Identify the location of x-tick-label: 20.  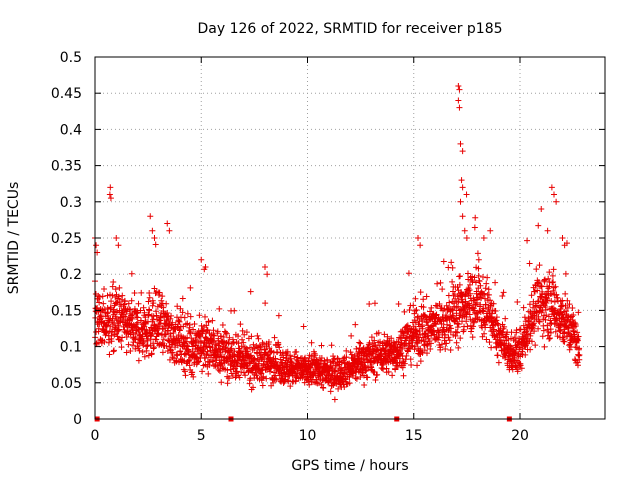
(520, 436).